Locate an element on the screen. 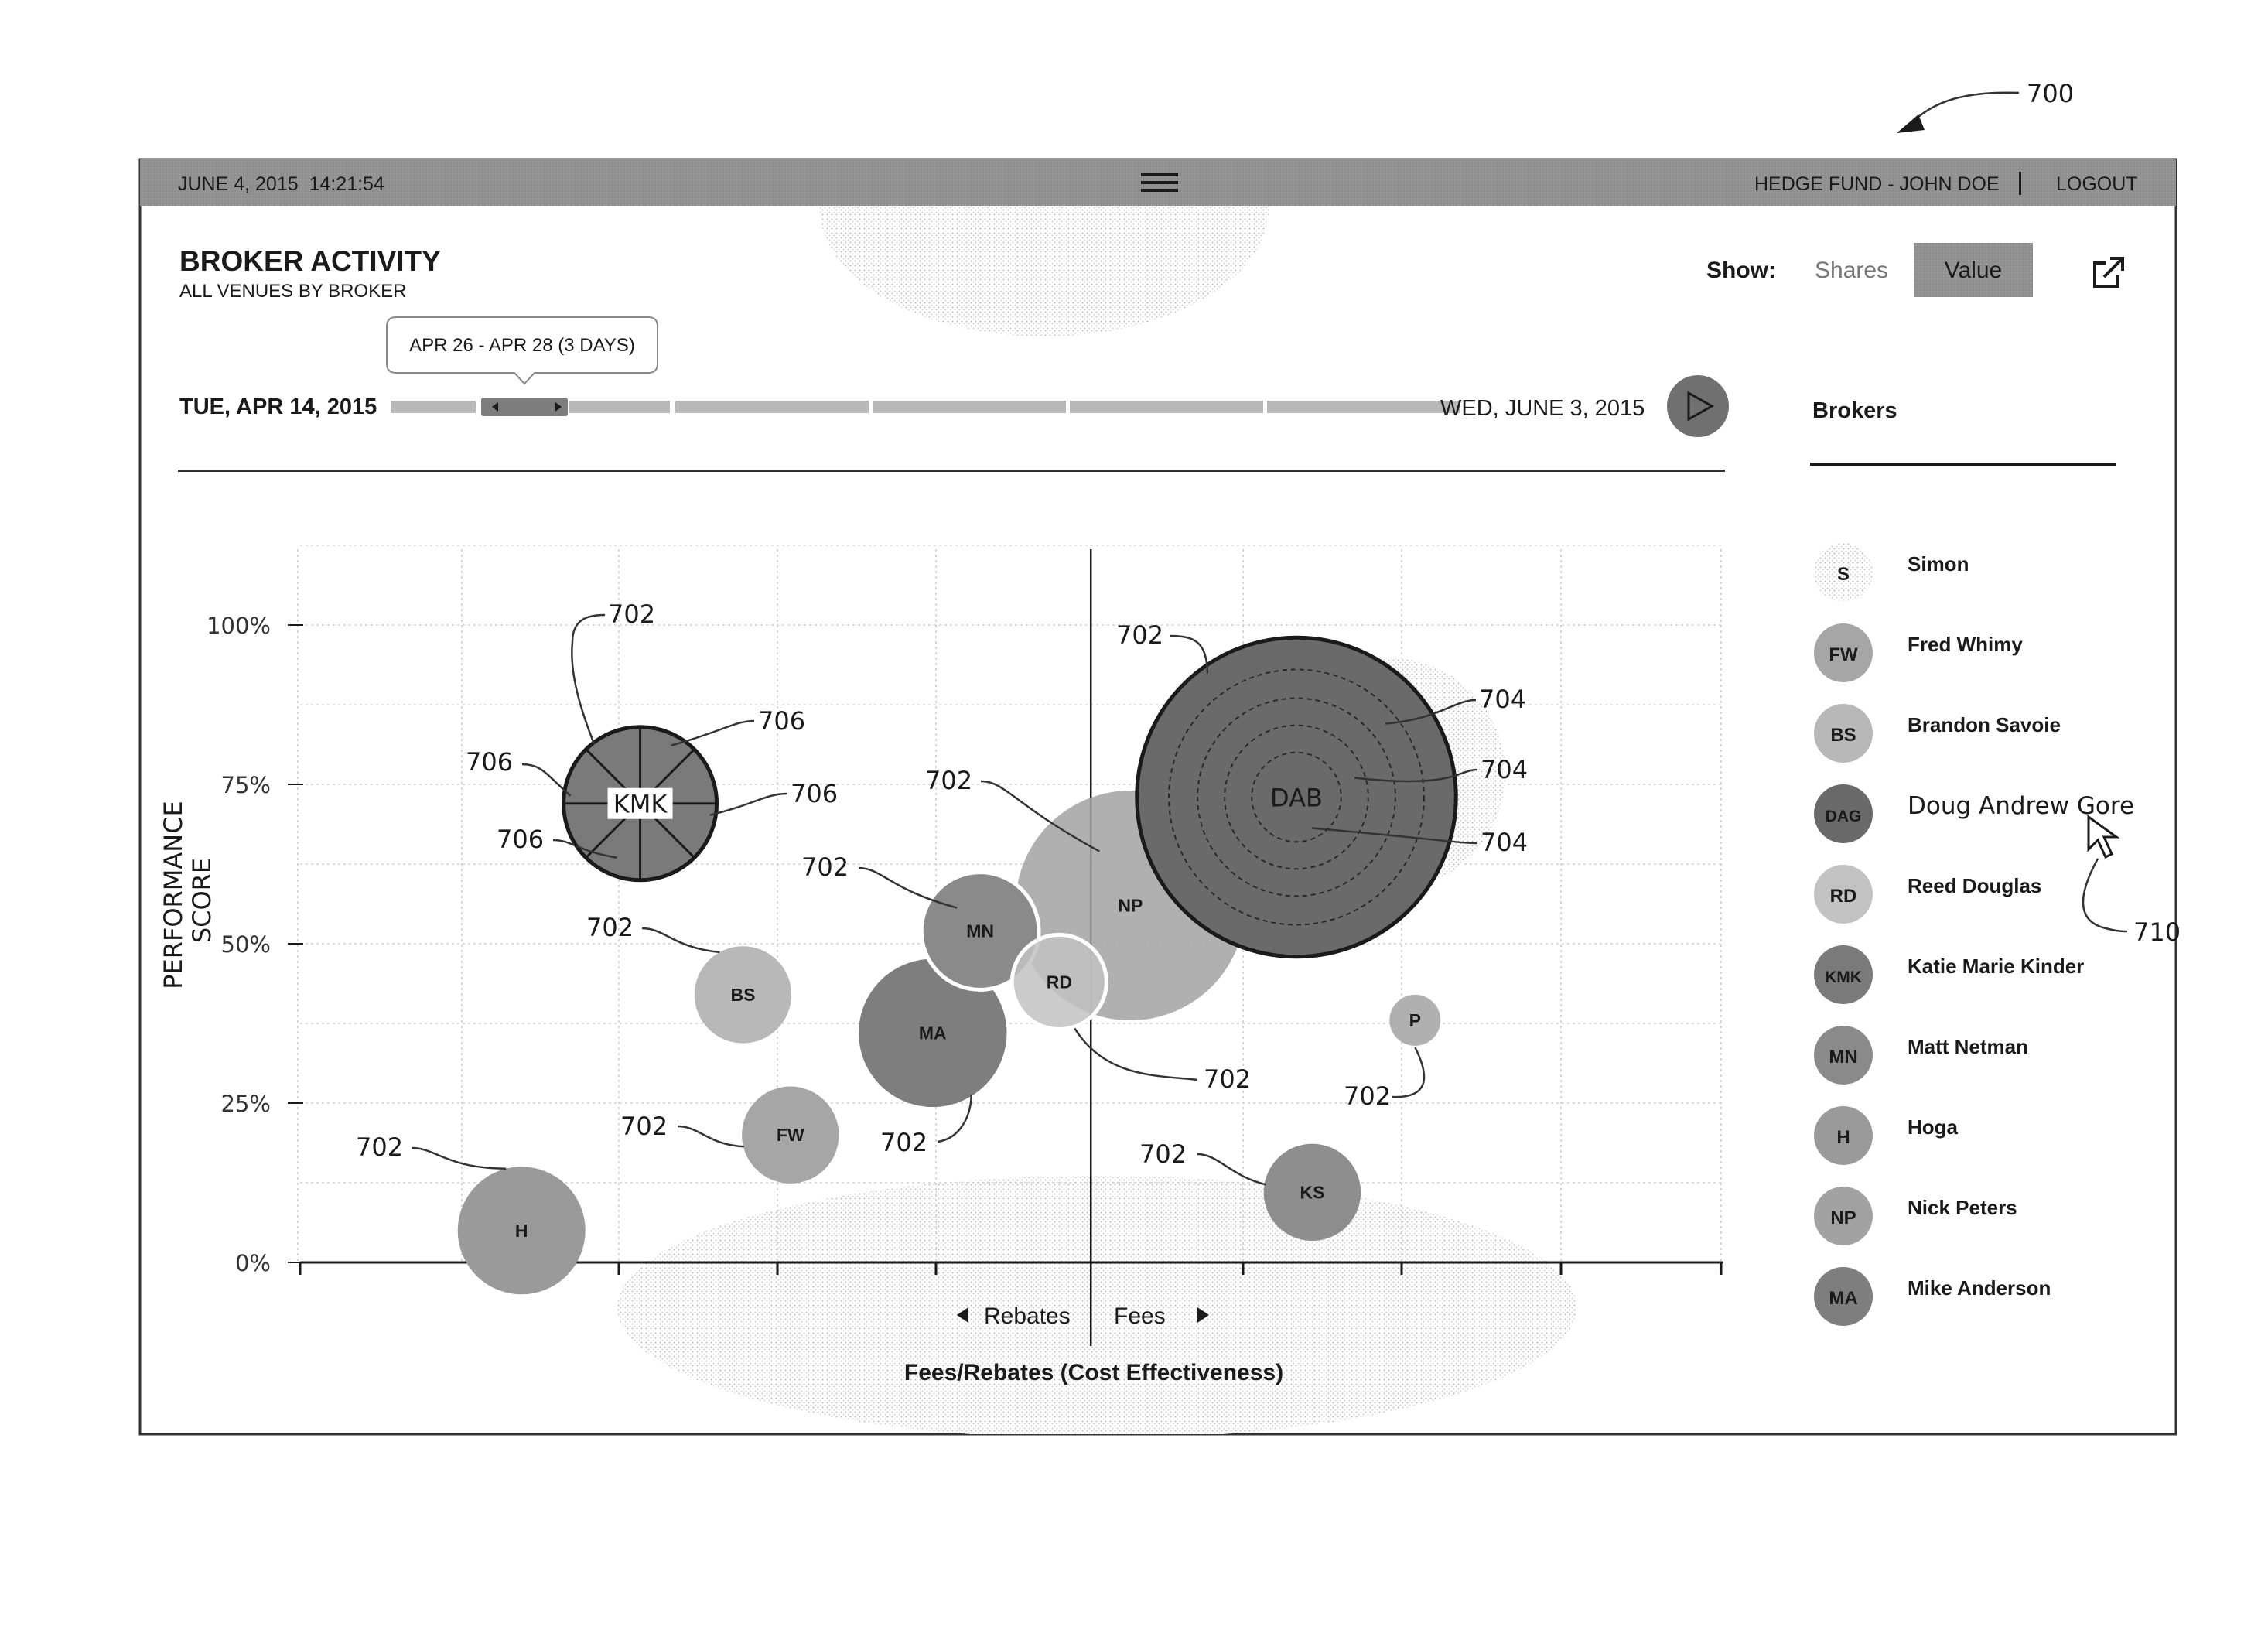  date-range-tooltip-text: APR 26 - APR 28 (3 DAYS) is located at coordinates (522, 346).